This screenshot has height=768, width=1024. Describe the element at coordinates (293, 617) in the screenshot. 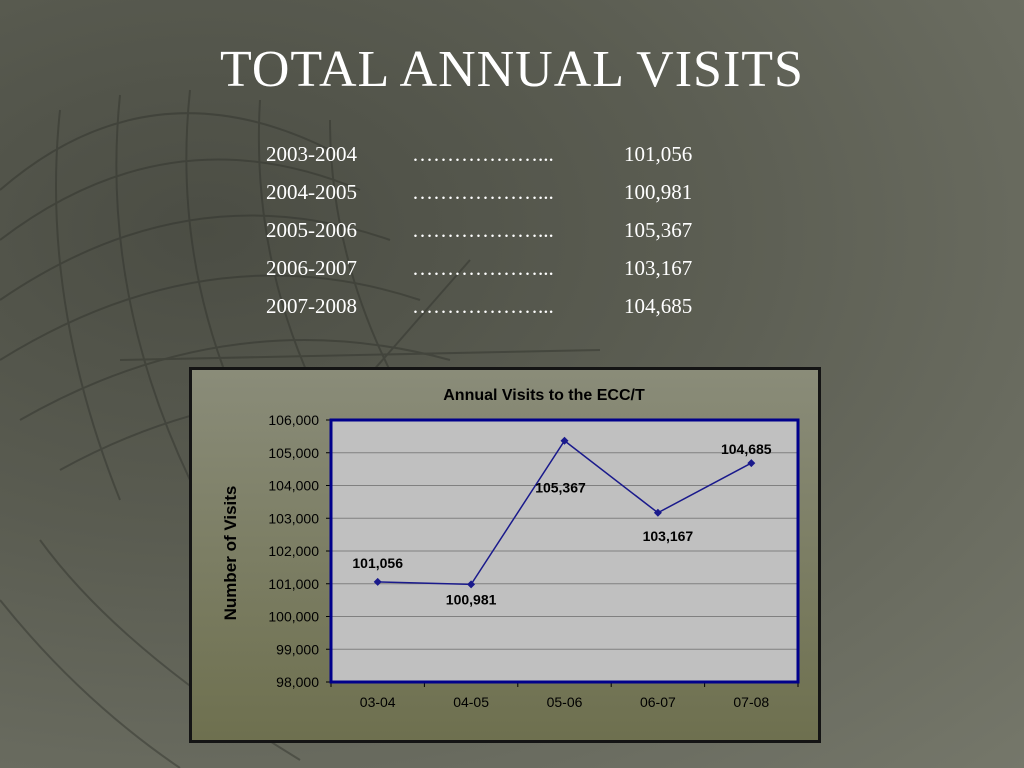

I see `y-tick-label: 100,000` at that location.